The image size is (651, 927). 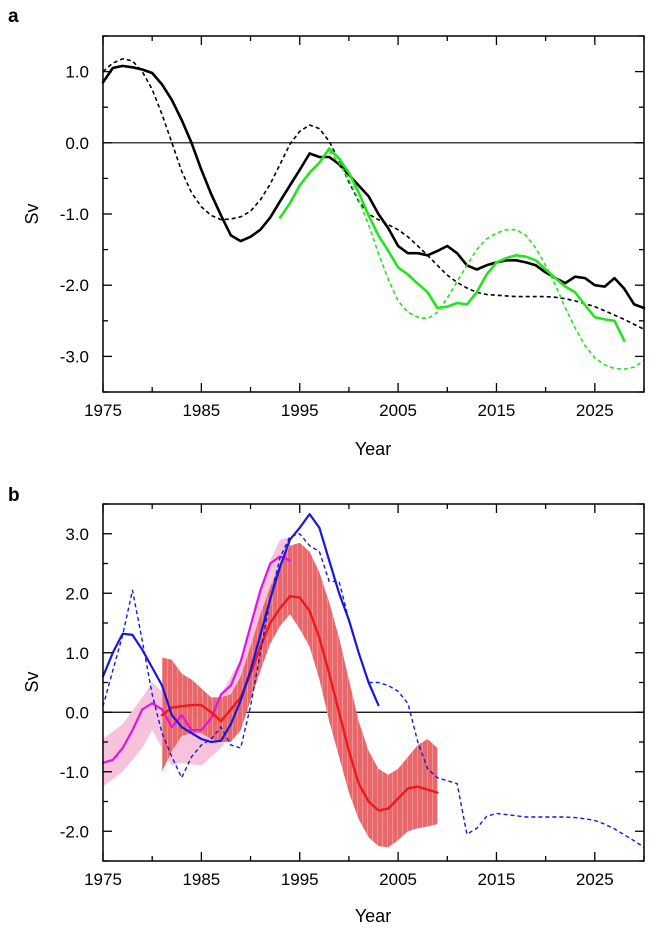 What do you see at coordinates (300, 410) in the screenshot?
I see `x-tick-label-a: 1995` at bounding box center [300, 410].